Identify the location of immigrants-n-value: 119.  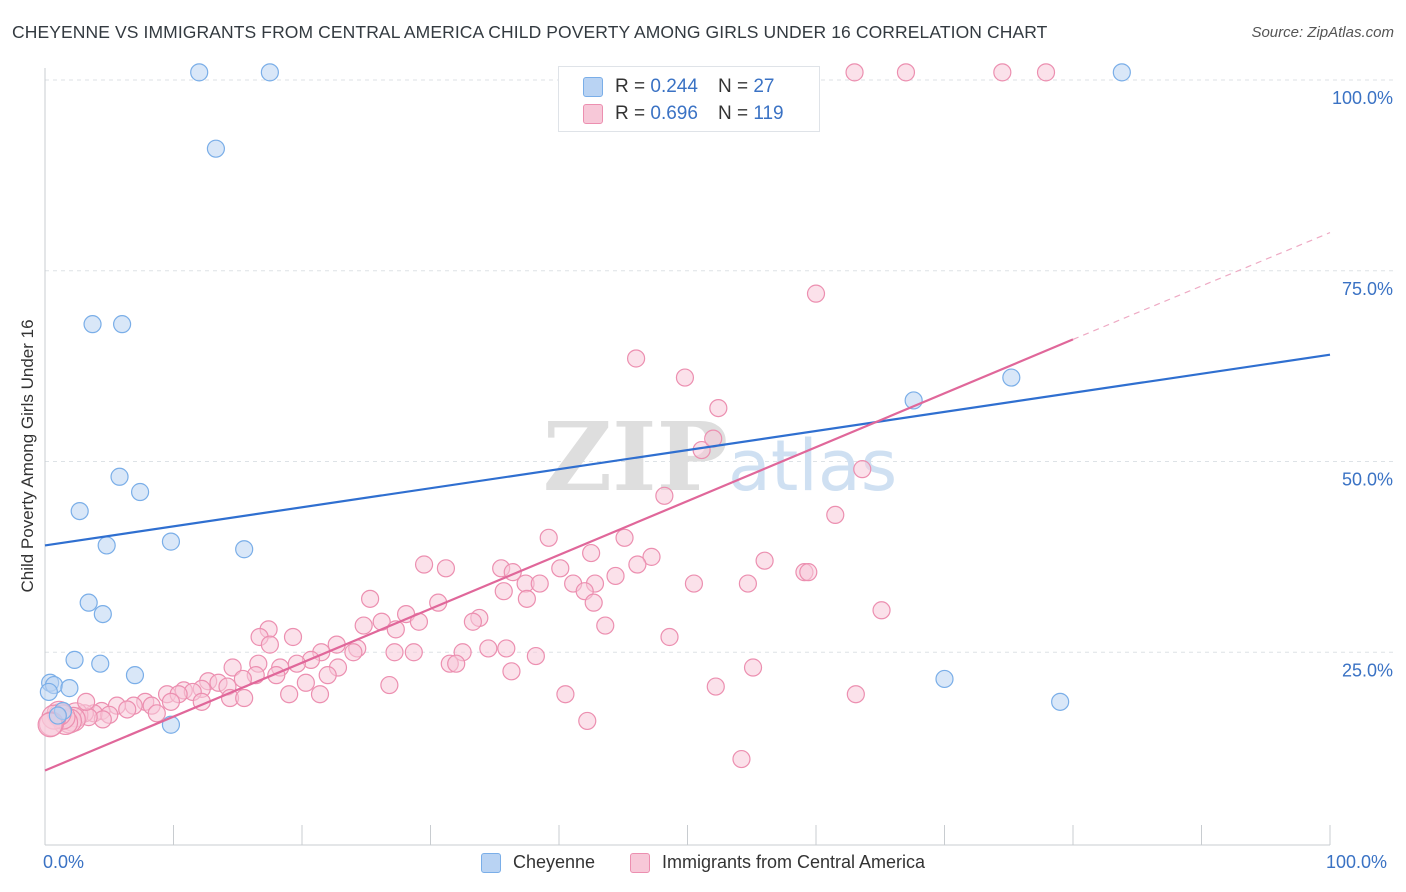
(768, 113).